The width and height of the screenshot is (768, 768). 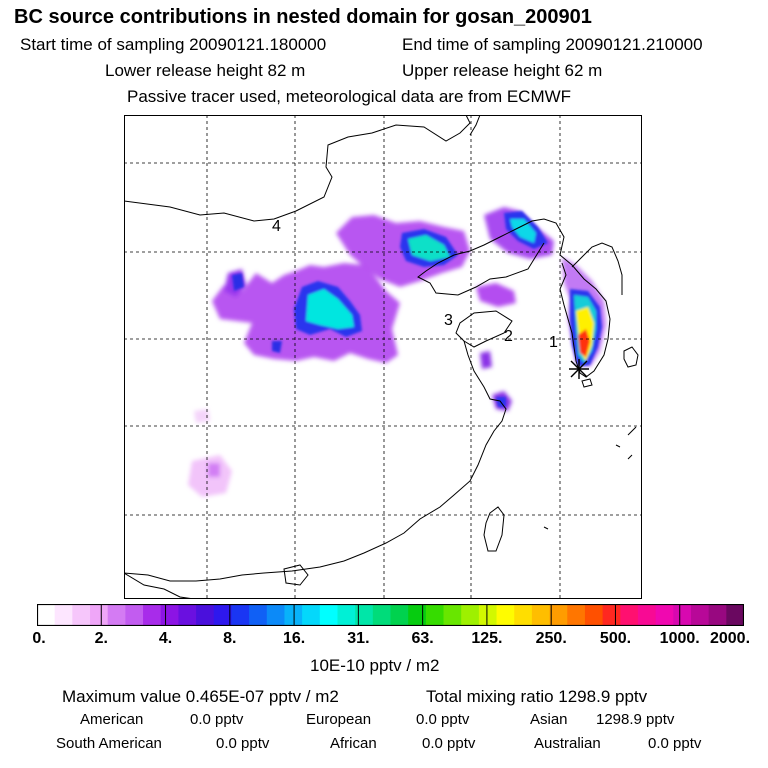 I want to click on region-label-2: 2, so click(x=508, y=336).